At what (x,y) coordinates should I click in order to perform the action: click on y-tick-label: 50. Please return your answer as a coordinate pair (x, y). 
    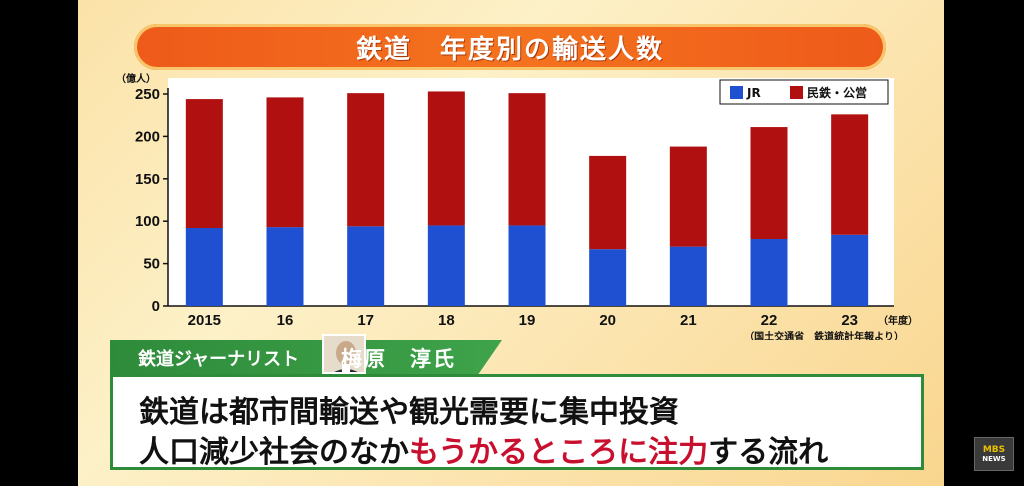
    Looking at the image, I should click on (151, 264).